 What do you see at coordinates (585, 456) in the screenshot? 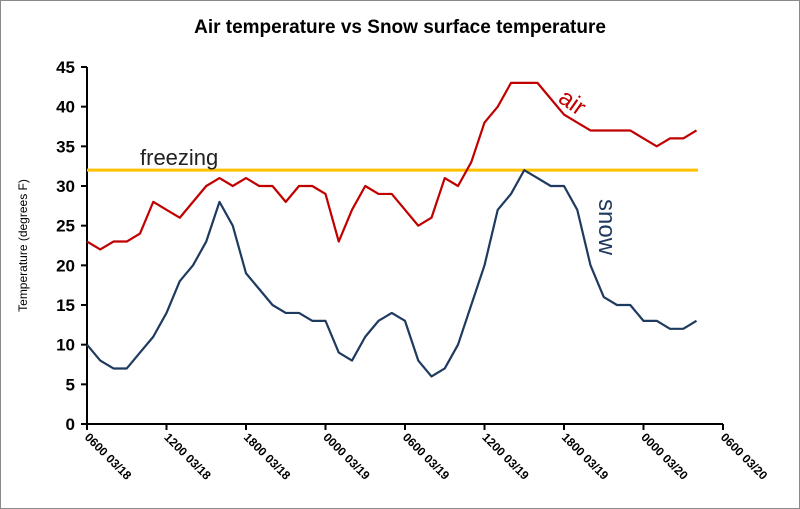
I see `x-tick-label: 1800 03/19` at bounding box center [585, 456].